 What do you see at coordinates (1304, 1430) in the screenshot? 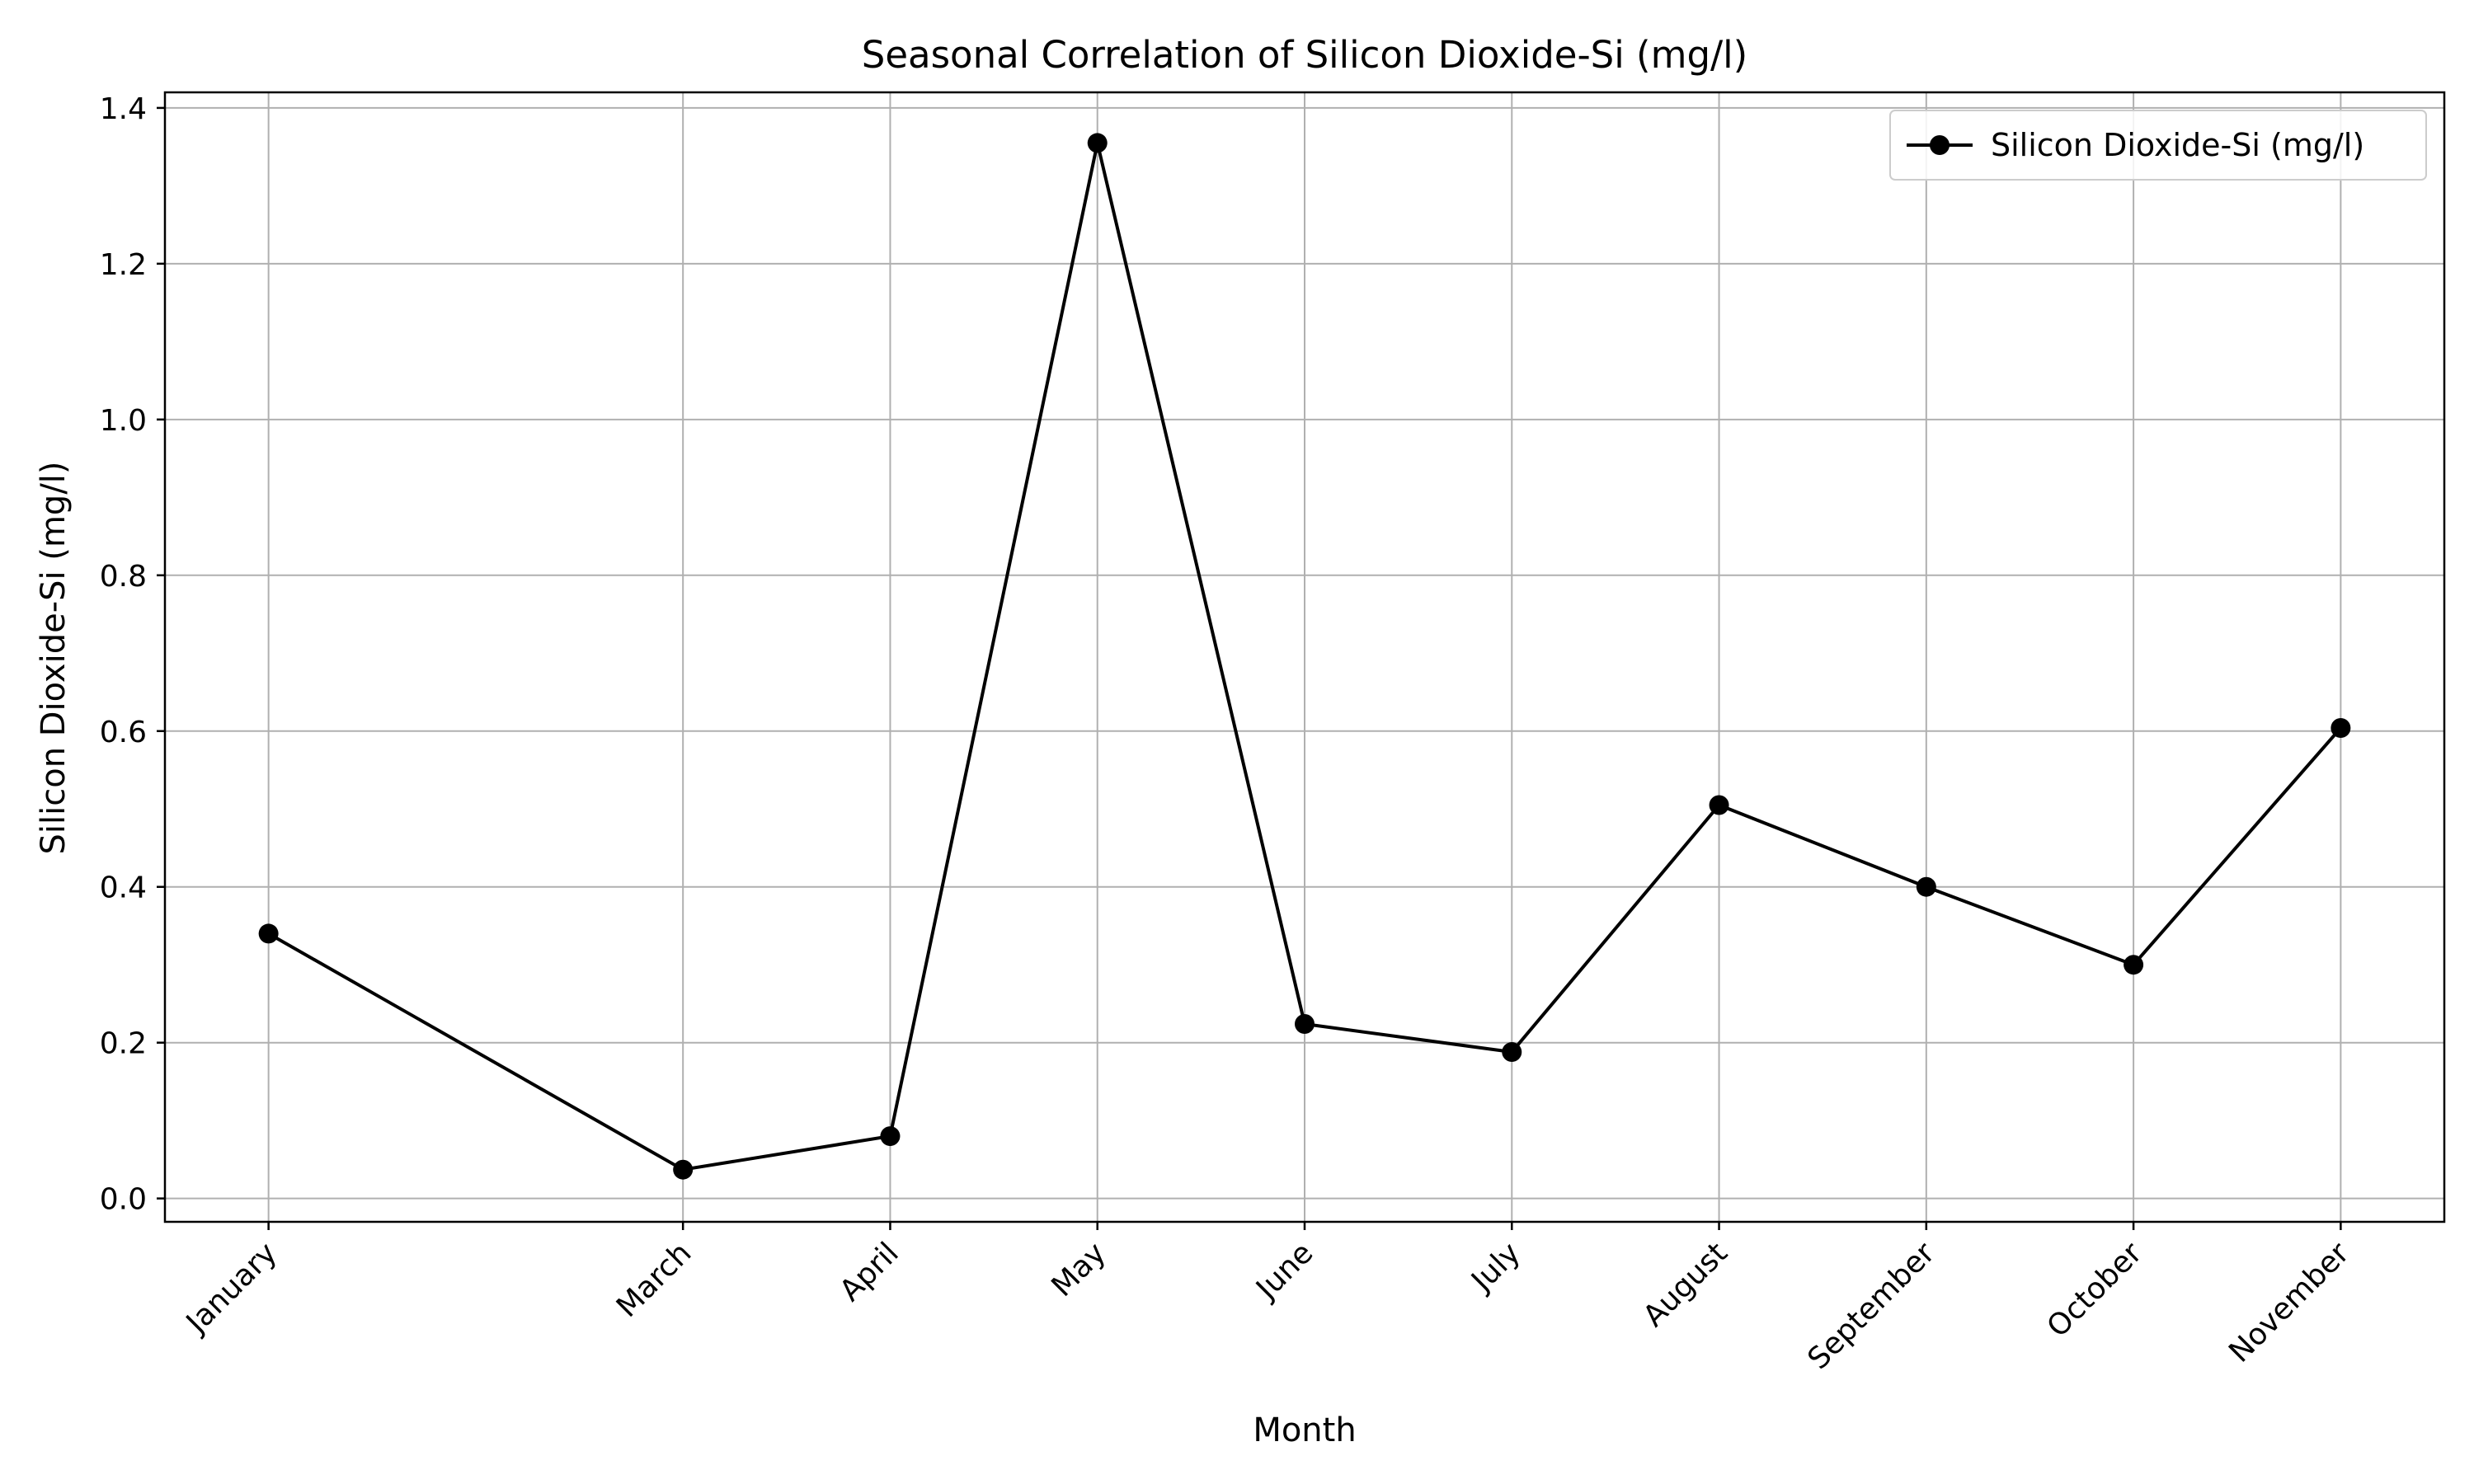
I see `x-axis-label: Month` at bounding box center [1304, 1430].